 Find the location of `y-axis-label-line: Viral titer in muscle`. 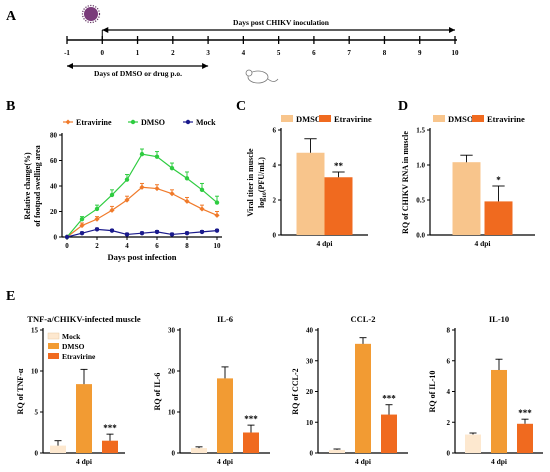

y-axis-label-line: Viral titer in muscle is located at coordinates (250, 182).